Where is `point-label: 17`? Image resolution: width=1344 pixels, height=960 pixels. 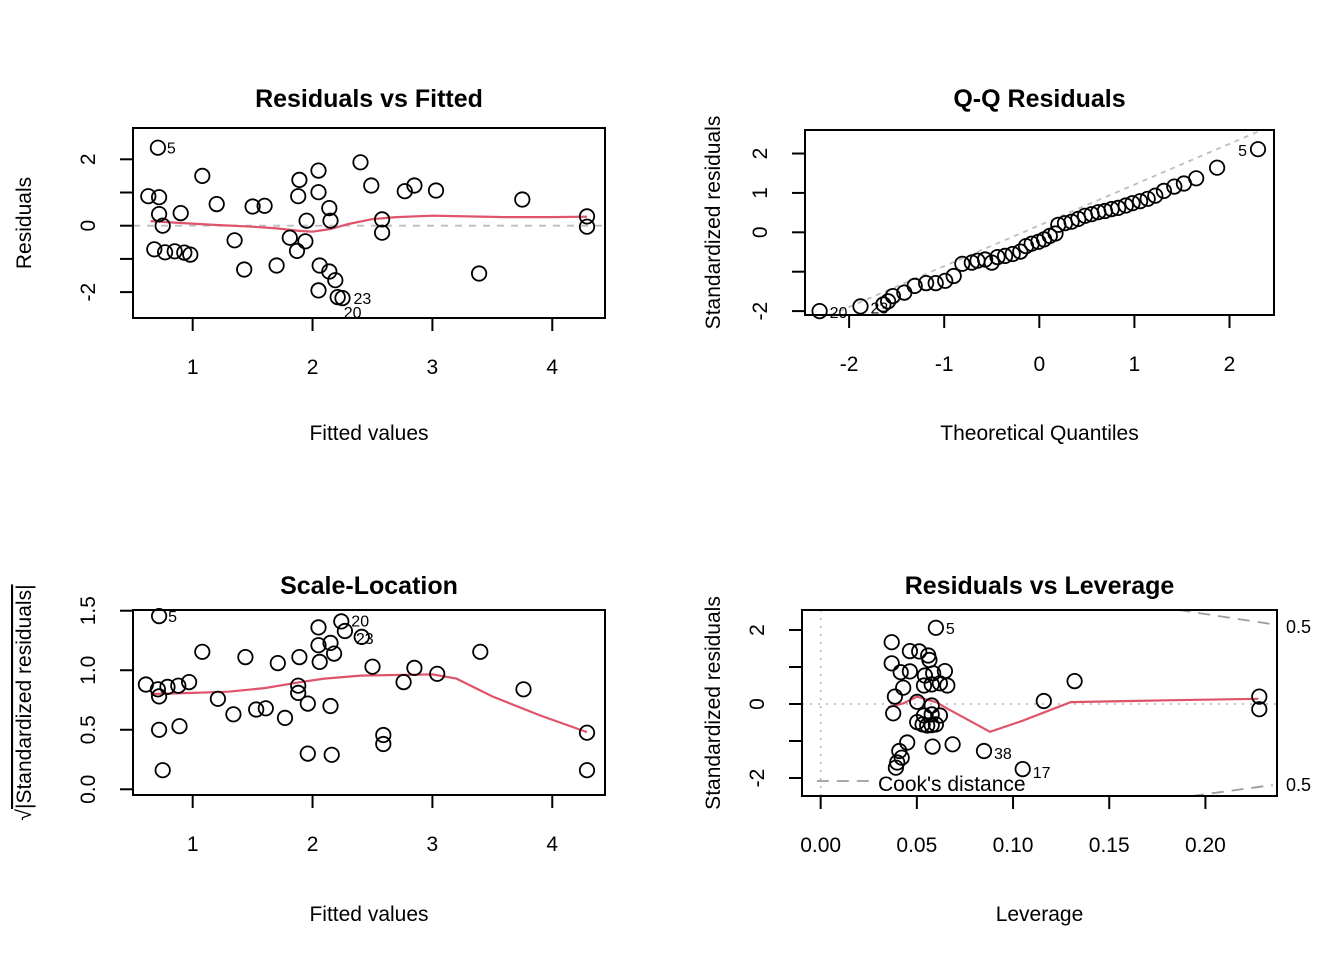
point-label: 17 is located at coordinates (1042, 773).